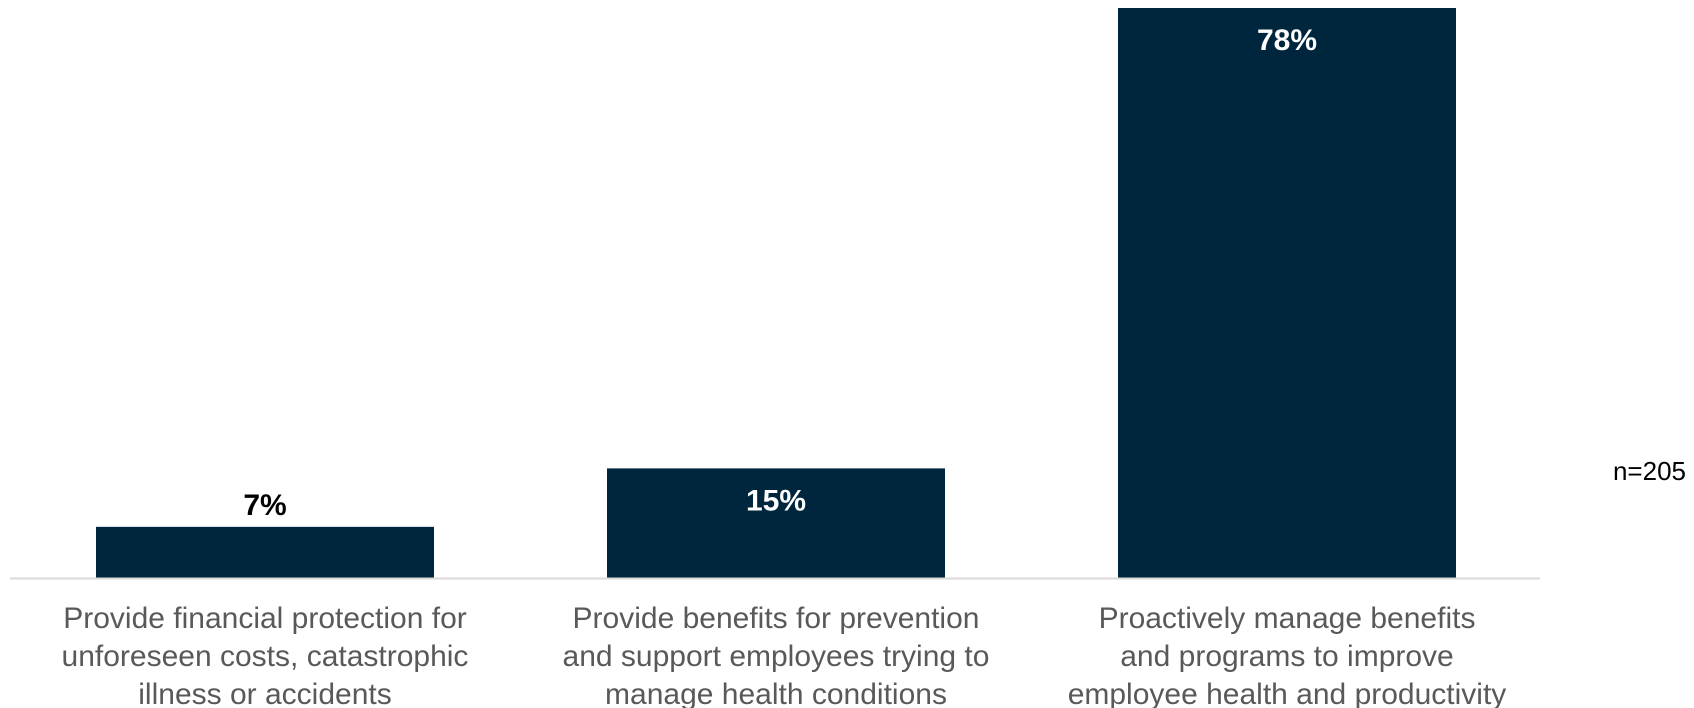 The image size is (1694, 708). What do you see at coordinates (776, 500) in the screenshot?
I see `data-label-2: 15%` at bounding box center [776, 500].